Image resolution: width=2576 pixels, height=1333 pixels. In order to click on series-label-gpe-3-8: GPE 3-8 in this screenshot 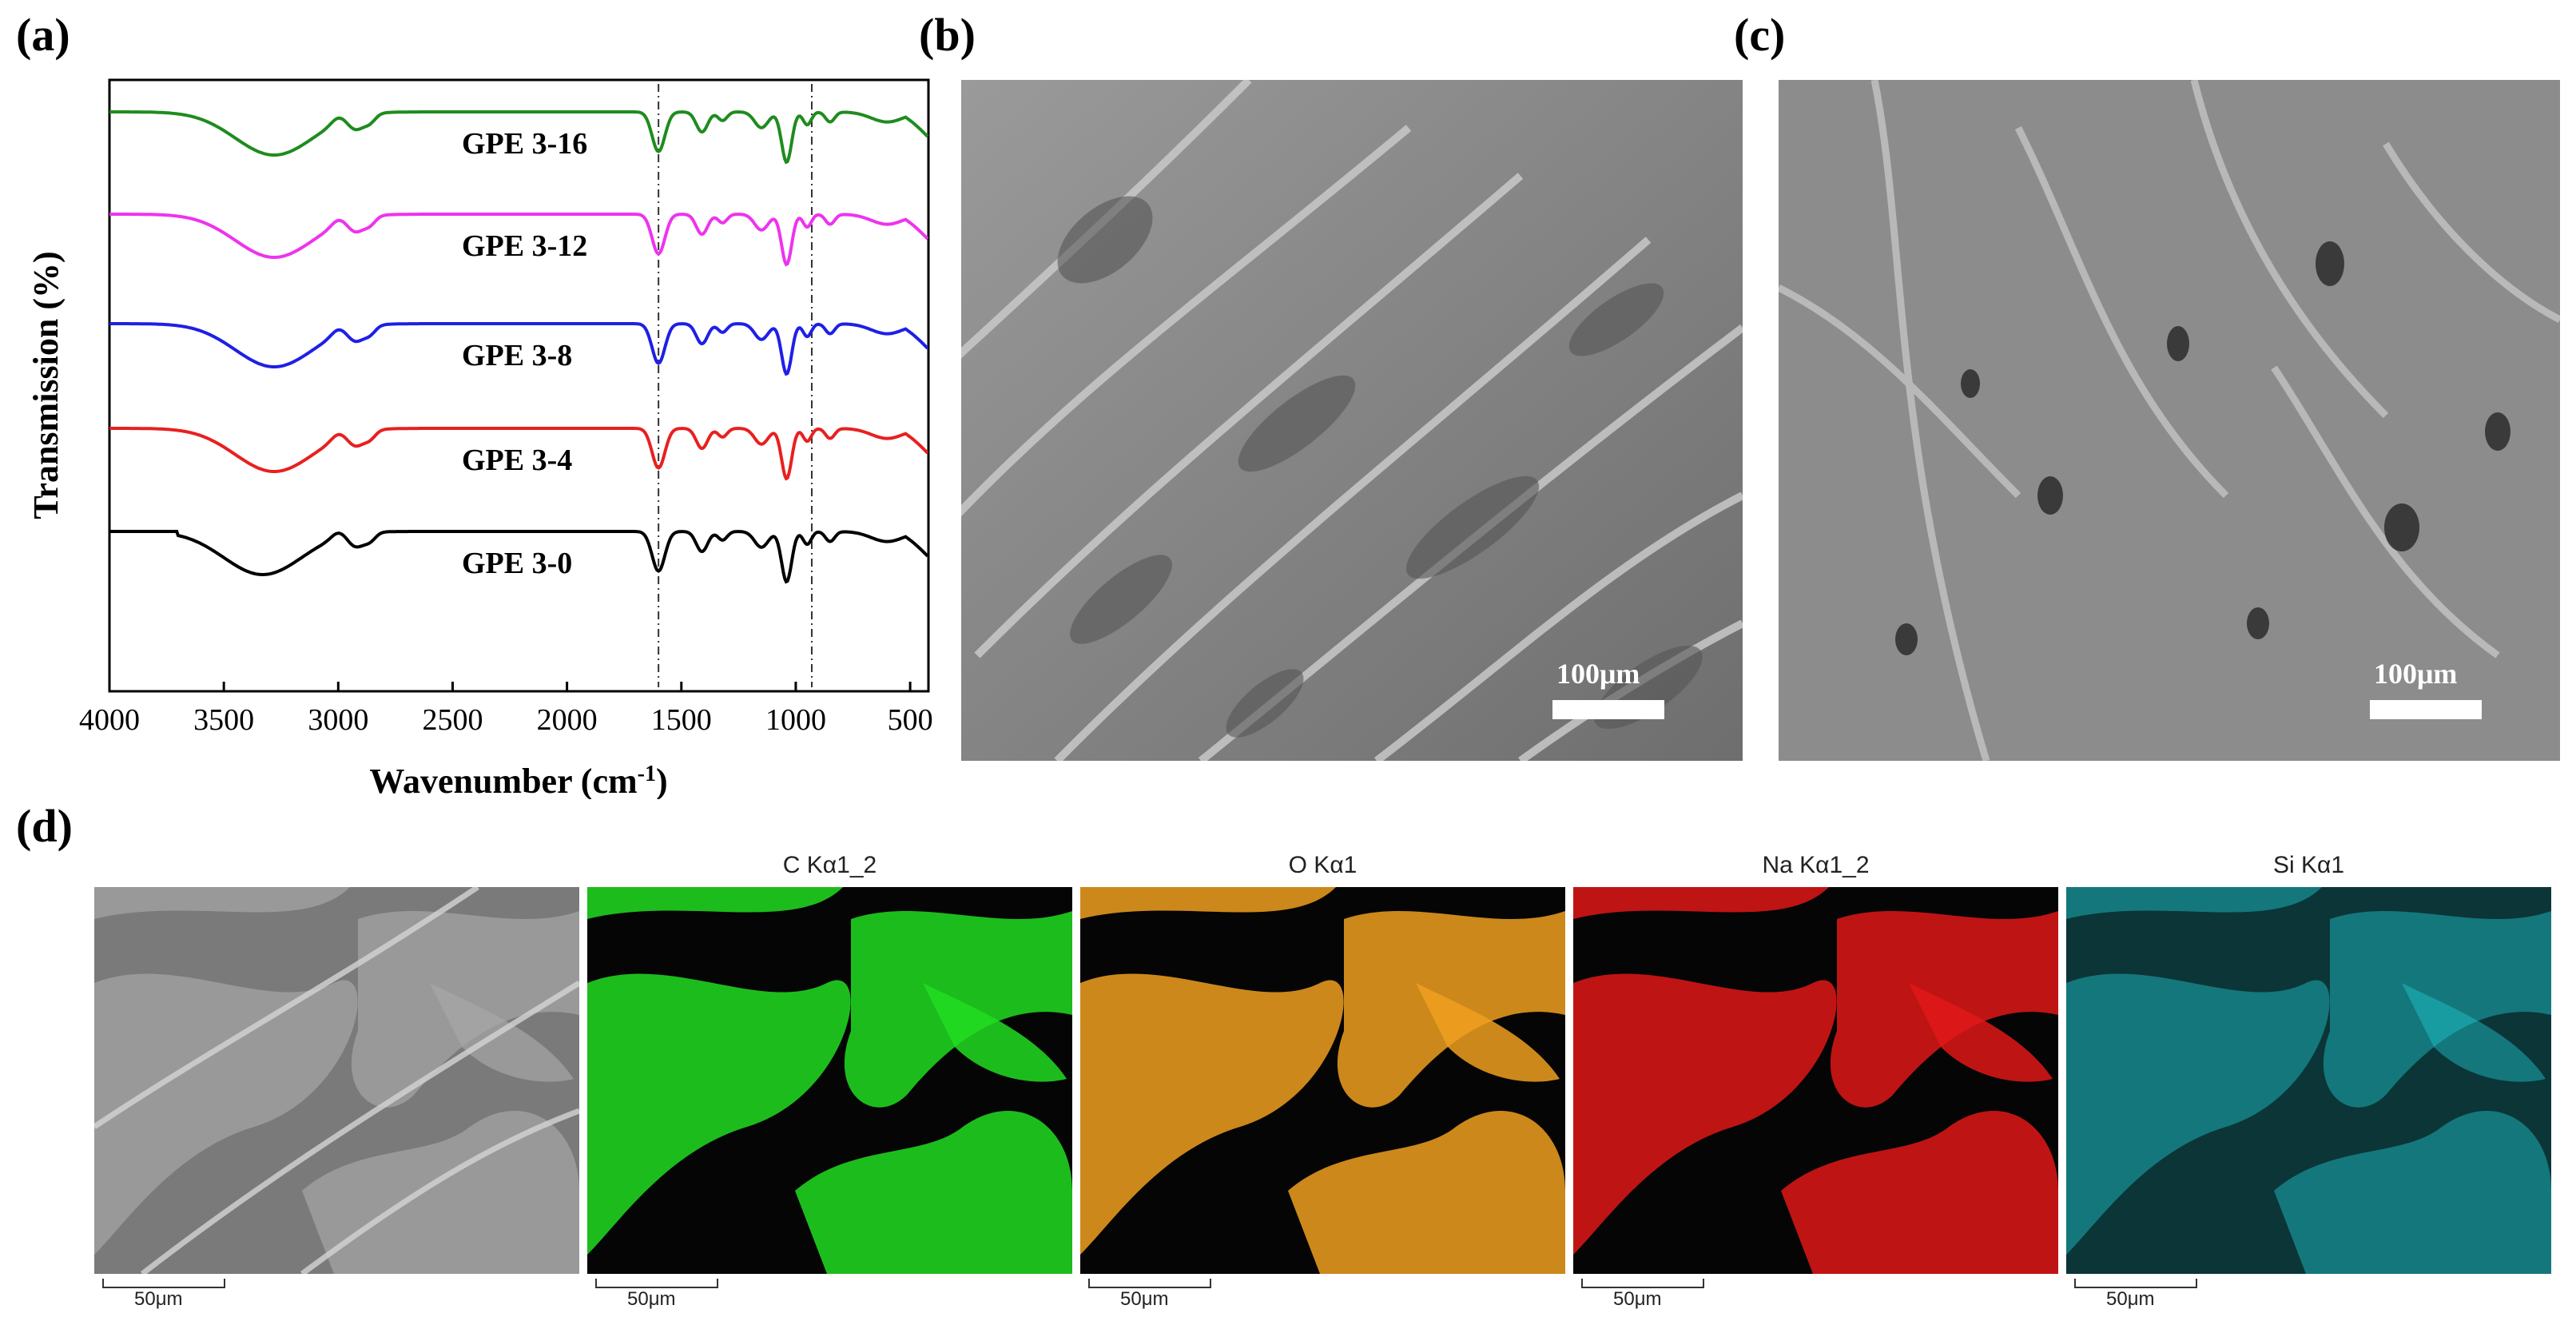, I will do `click(517, 356)`.